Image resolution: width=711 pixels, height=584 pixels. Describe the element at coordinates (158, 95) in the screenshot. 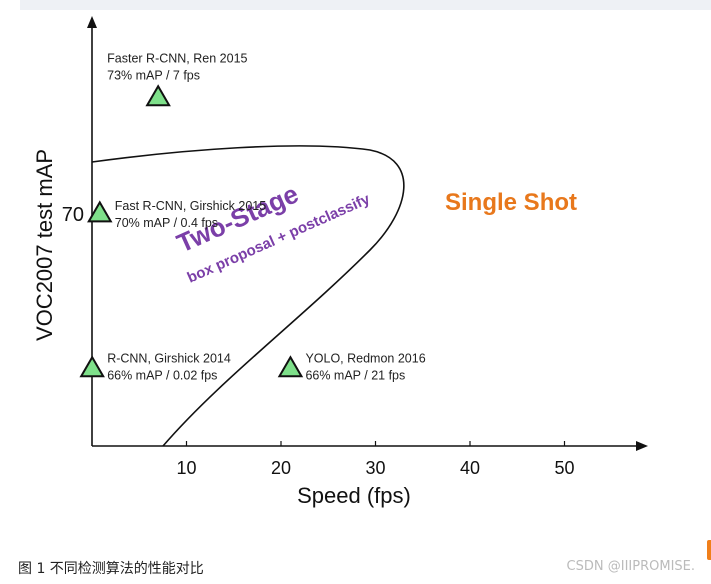

I see `point-marker-faster-r-cnn-ren-2015` at that location.